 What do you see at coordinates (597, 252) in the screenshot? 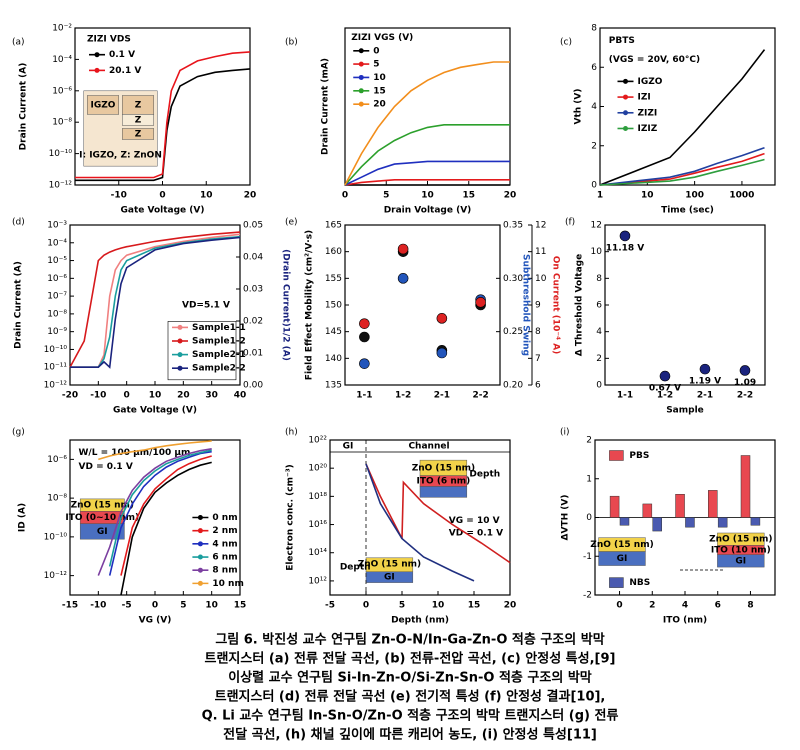
I see `y-tick-label: 10` at bounding box center [597, 252].